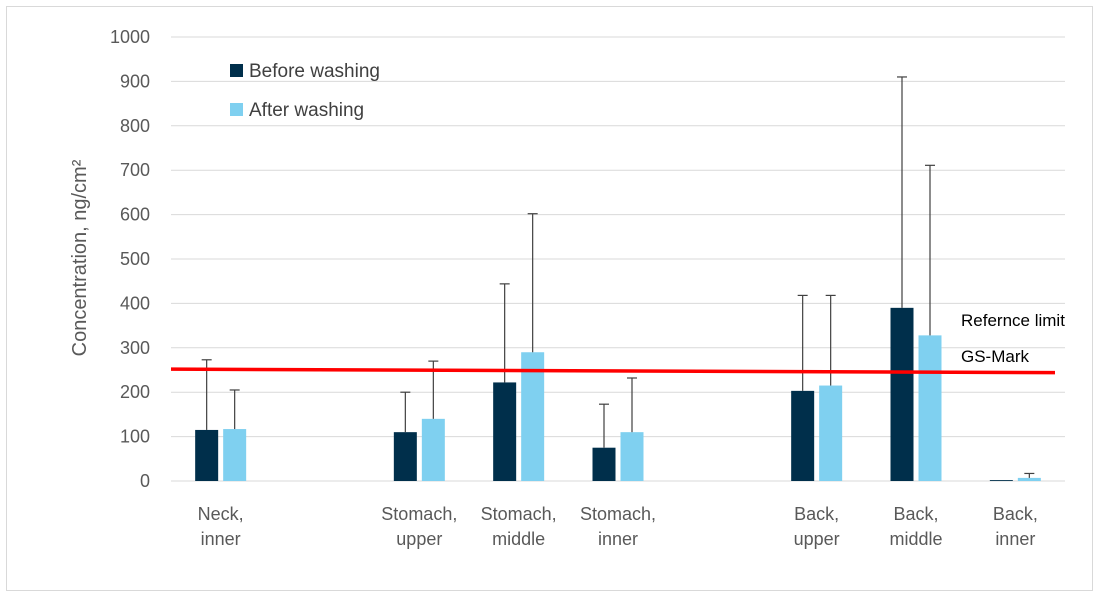  I want to click on y-tick-label: 200, so click(135, 392).